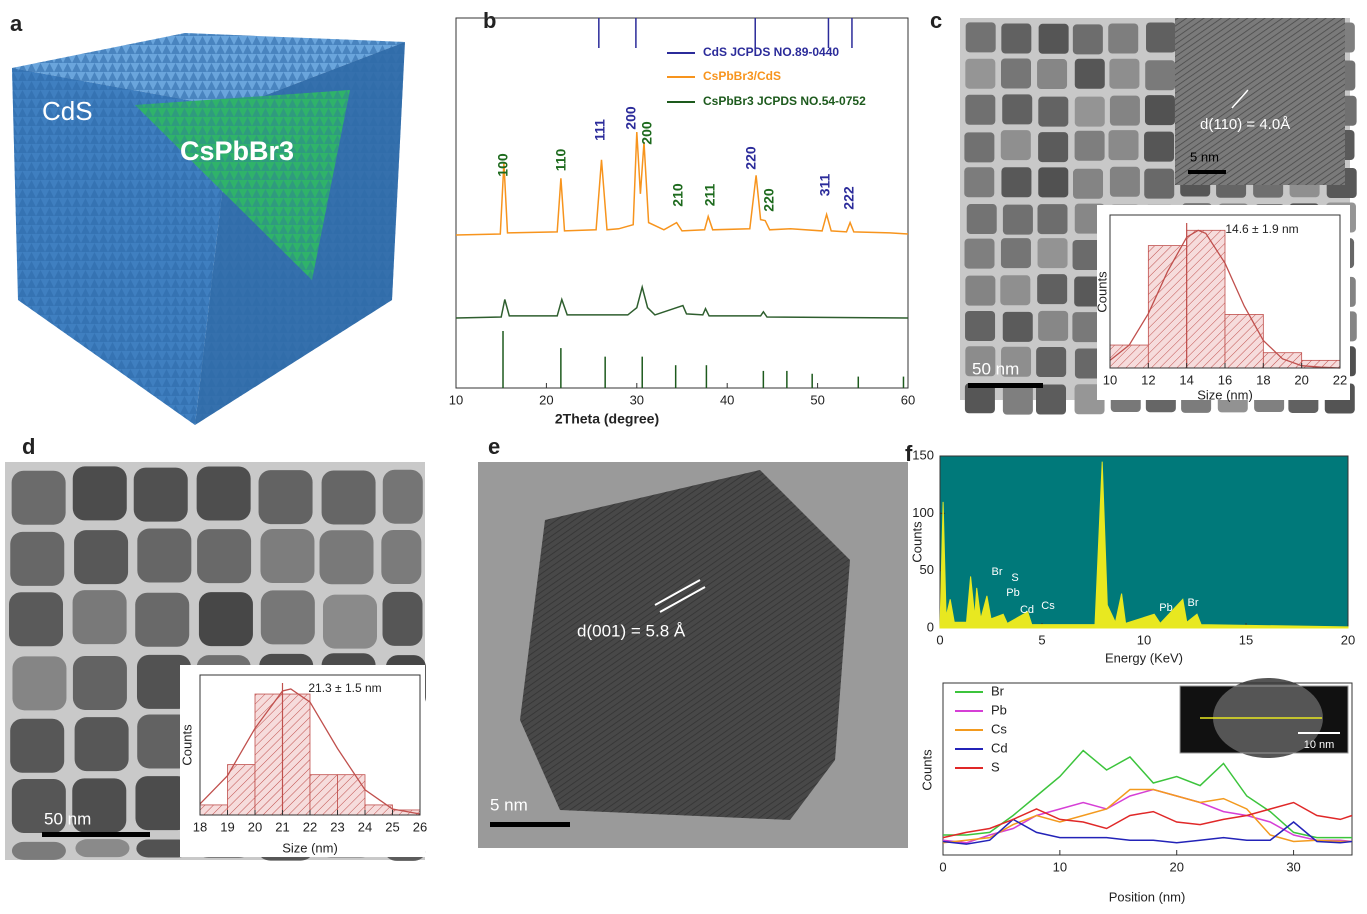  Describe the element at coordinates (1144, 542) in the screenshot. I see `plot-frame` at that location.